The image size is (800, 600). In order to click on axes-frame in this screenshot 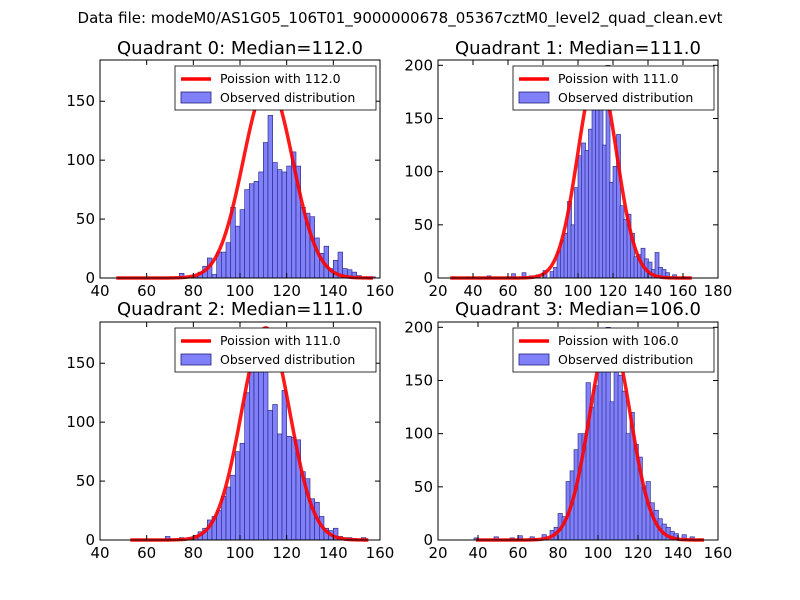, I will do `click(578, 431)`.